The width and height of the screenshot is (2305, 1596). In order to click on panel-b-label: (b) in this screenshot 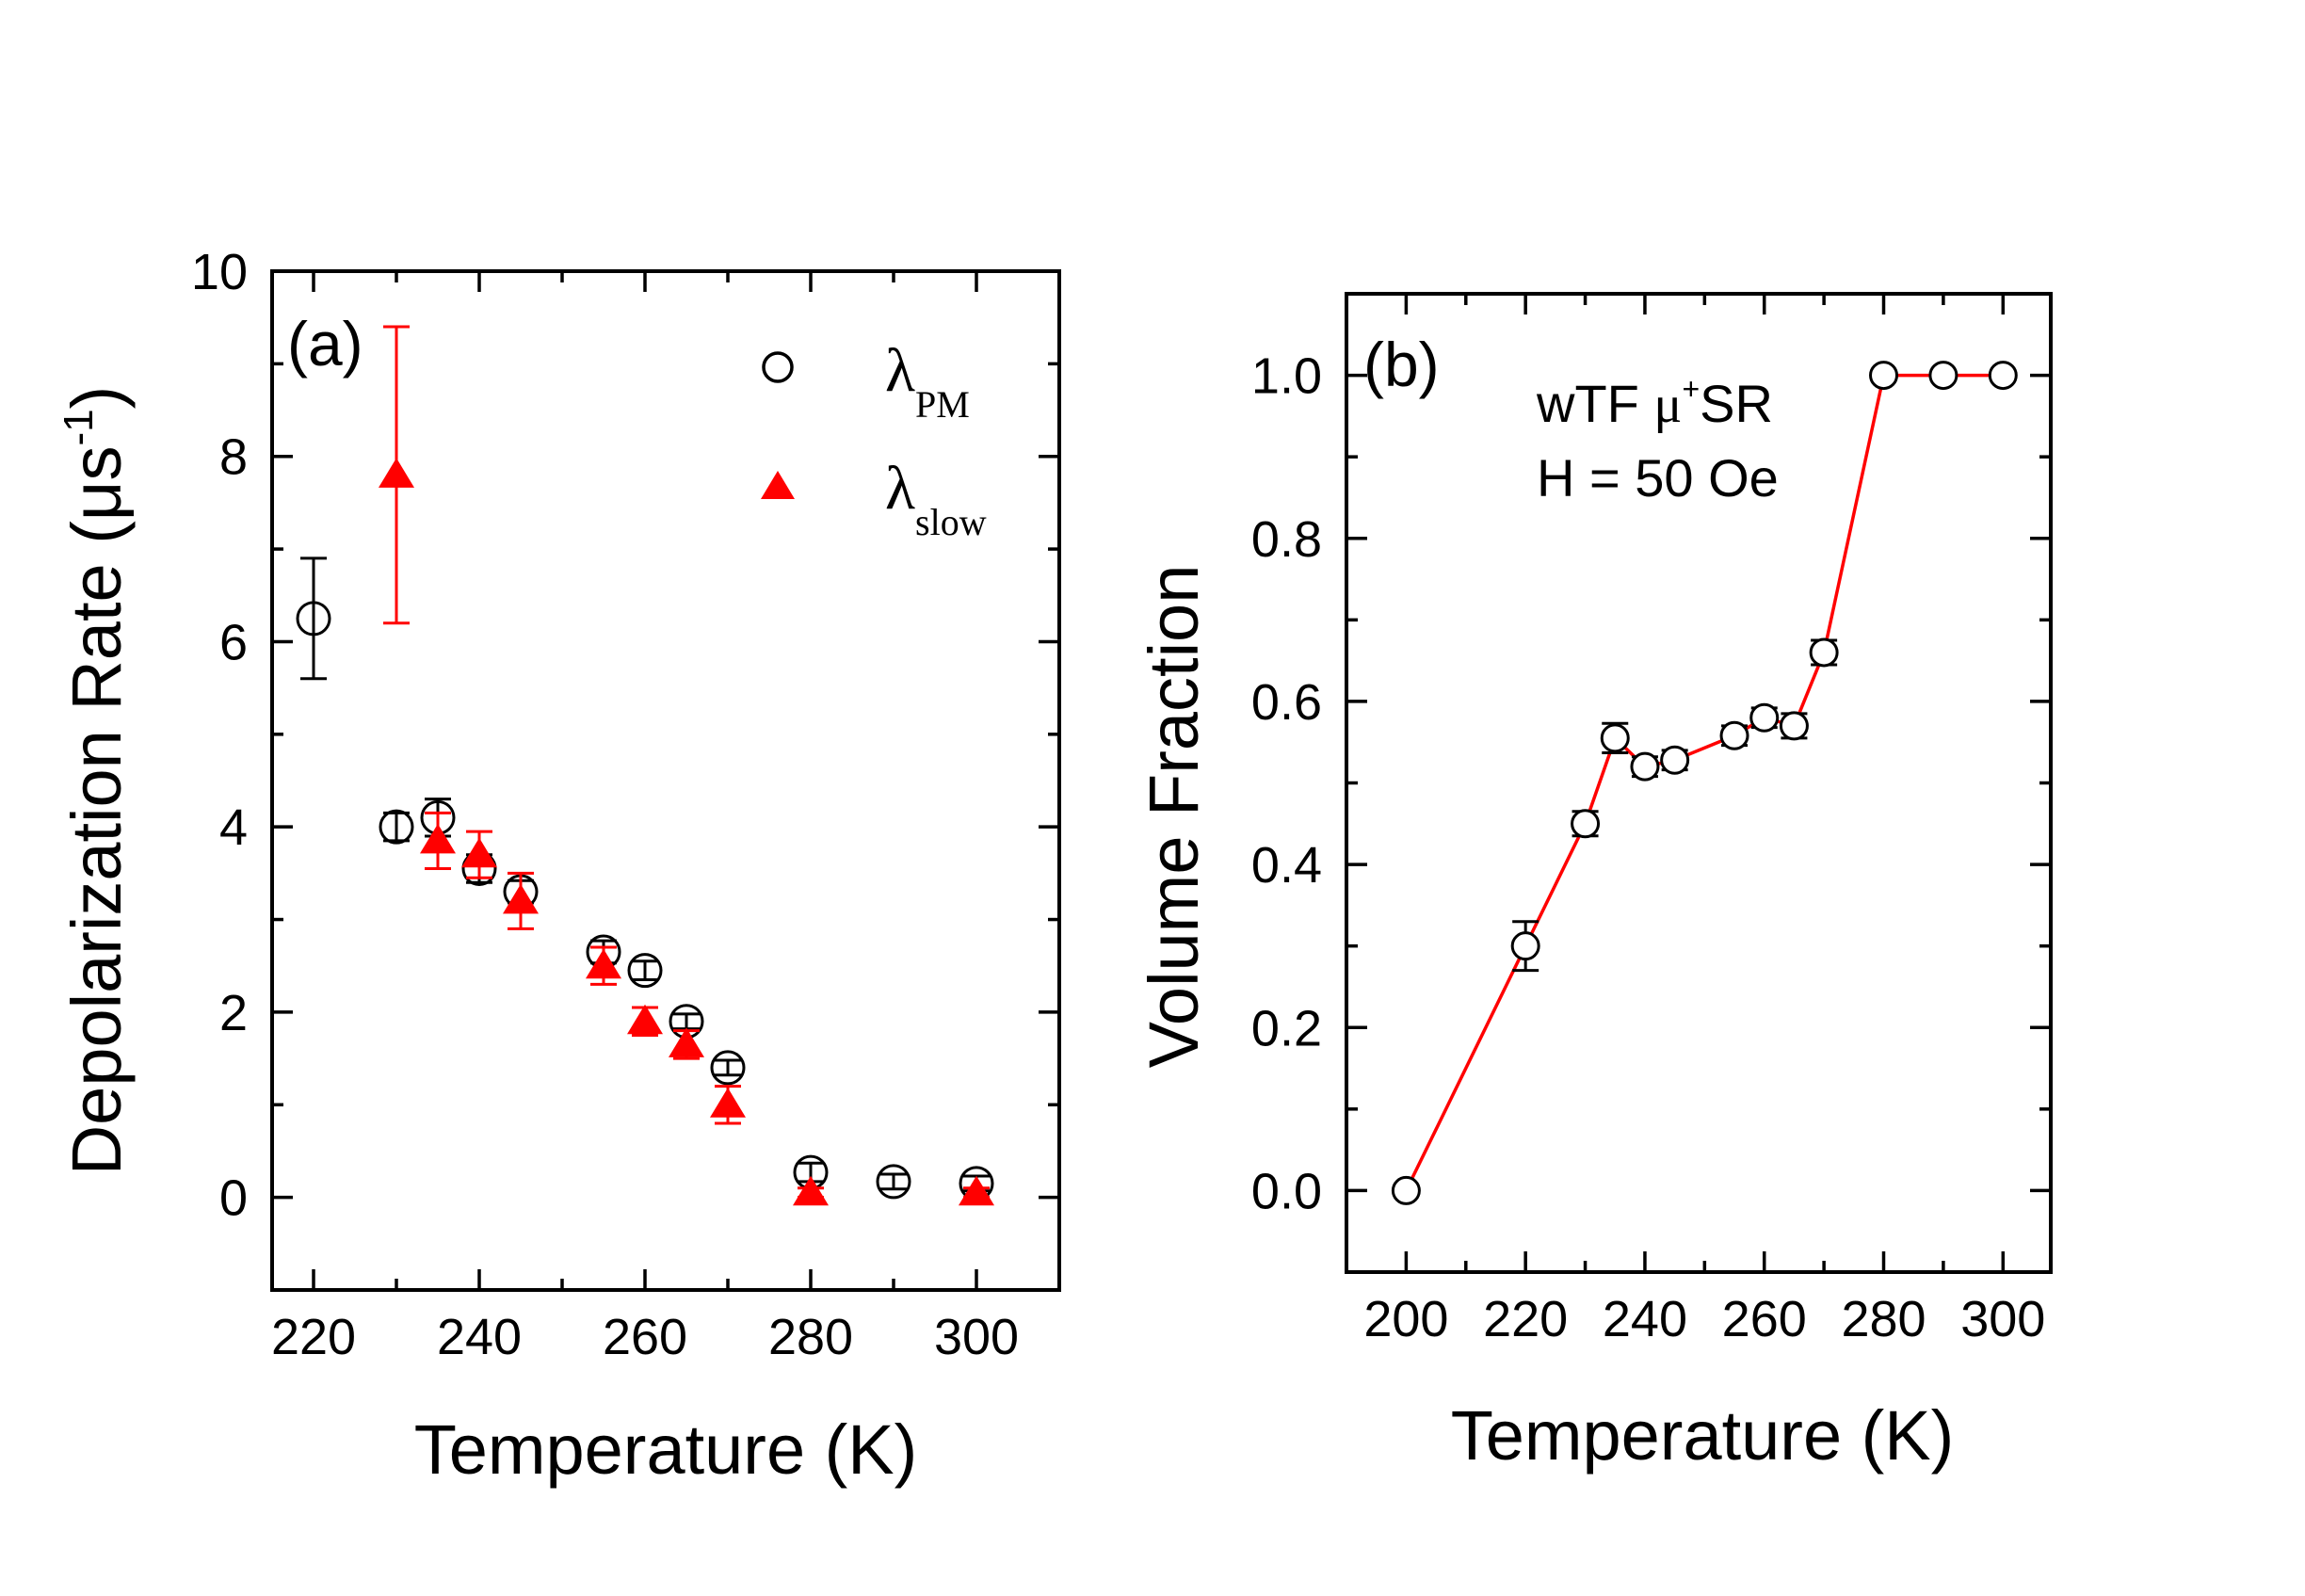, I will do `click(1402, 364)`.